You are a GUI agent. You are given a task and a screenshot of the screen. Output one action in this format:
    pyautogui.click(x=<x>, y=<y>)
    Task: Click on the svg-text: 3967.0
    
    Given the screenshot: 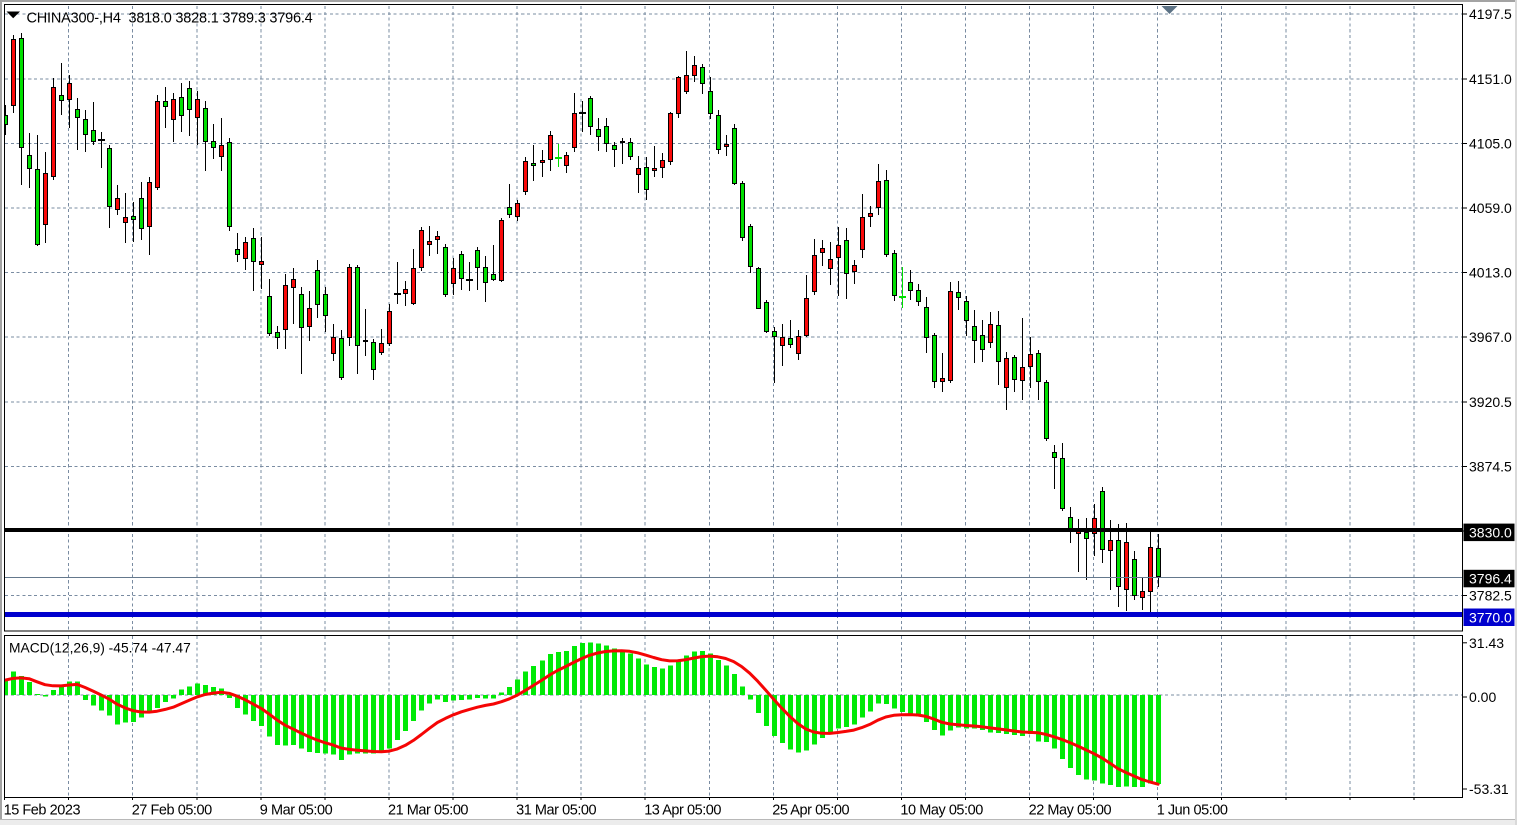 What is the action you would take?
    pyautogui.click(x=1490, y=337)
    